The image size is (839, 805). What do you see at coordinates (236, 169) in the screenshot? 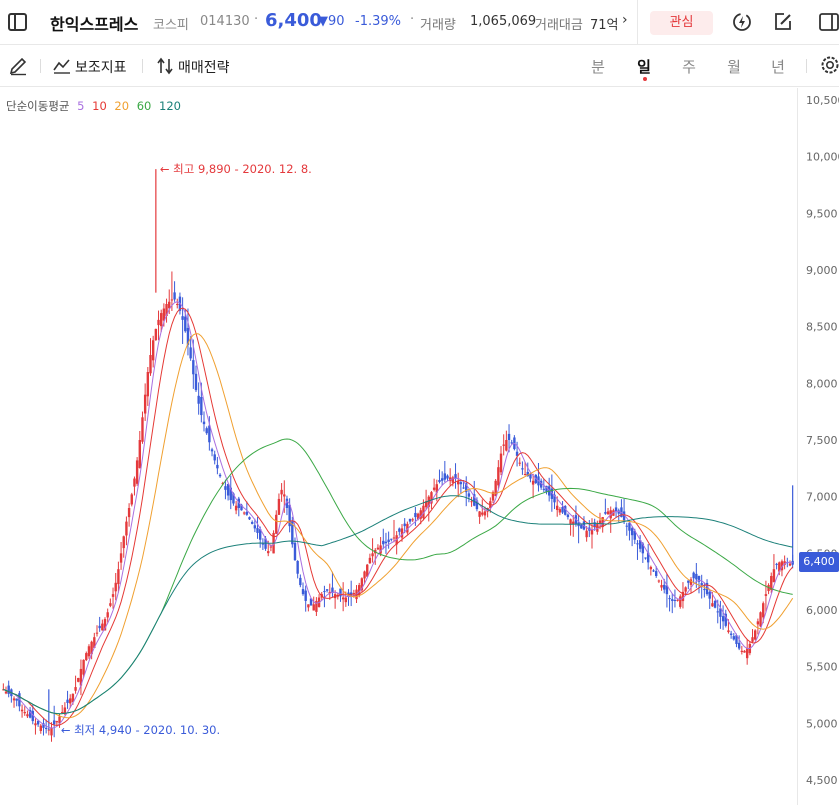
I see `high-annotation: ← 최고 9,890 - 2020. 12. 8.` at bounding box center [236, 169].